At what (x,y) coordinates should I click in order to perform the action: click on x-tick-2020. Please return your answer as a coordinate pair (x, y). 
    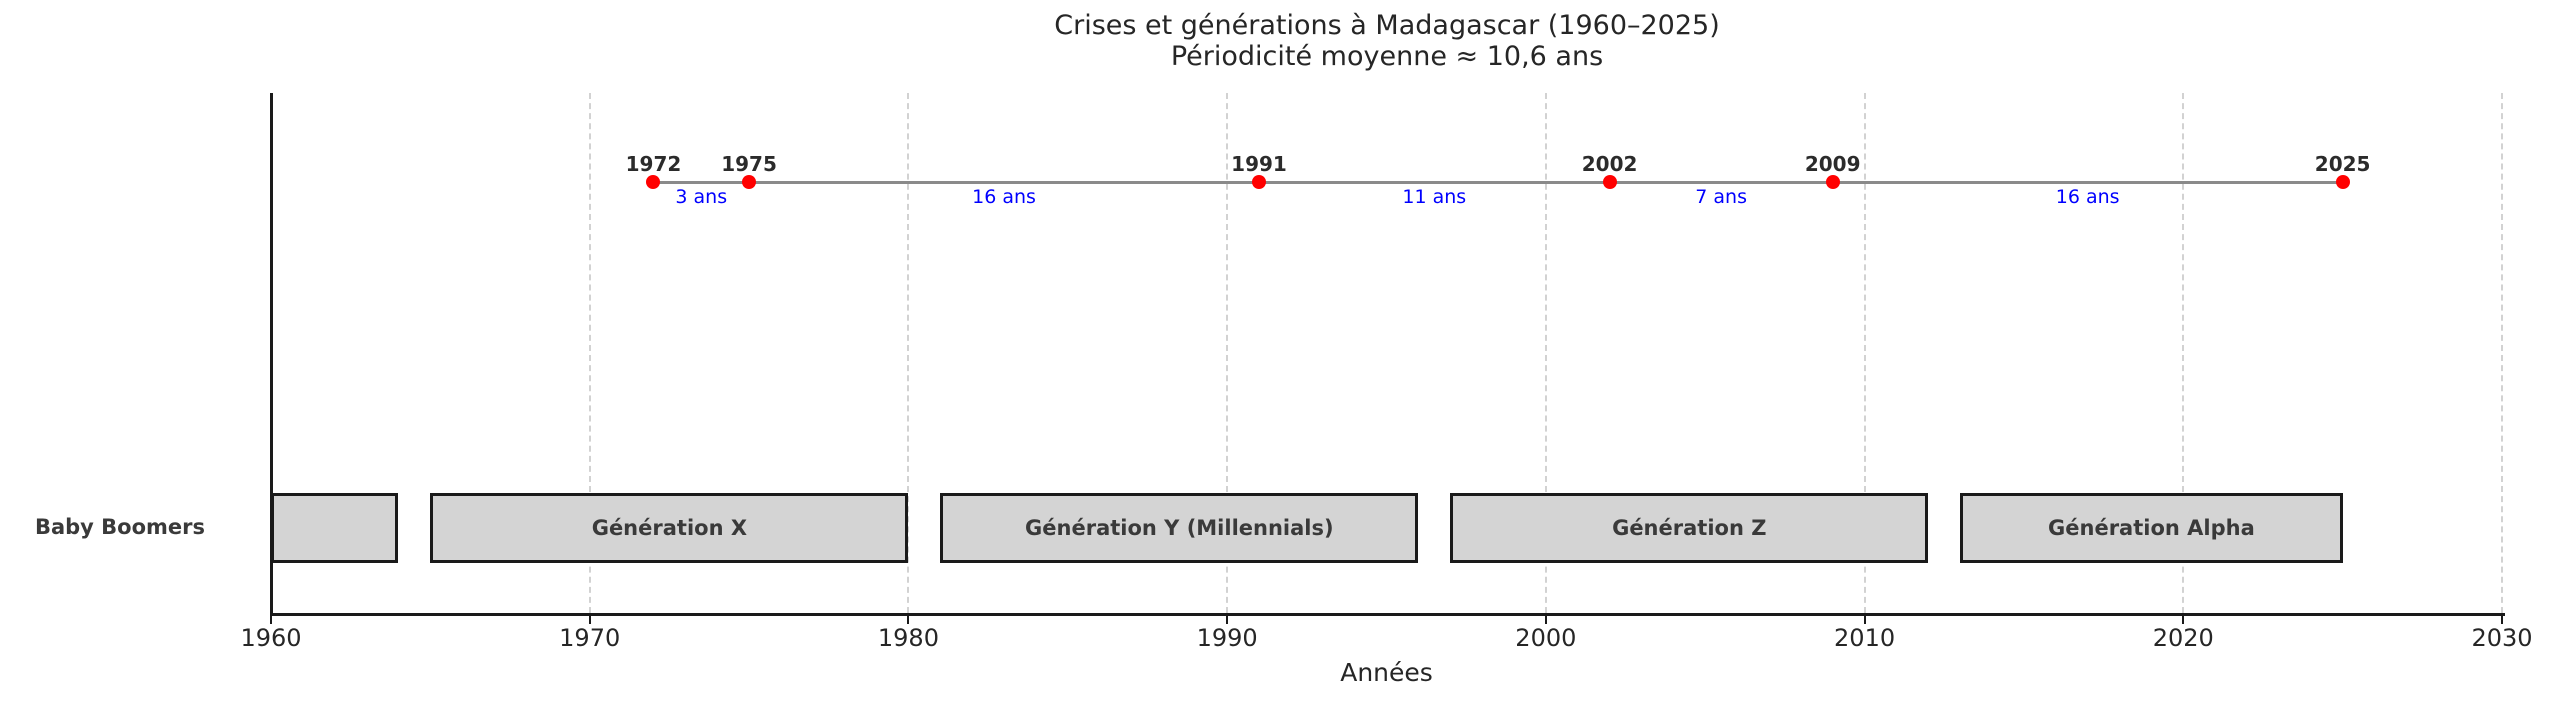
    Looking at the image, I should click on (2183, 620).